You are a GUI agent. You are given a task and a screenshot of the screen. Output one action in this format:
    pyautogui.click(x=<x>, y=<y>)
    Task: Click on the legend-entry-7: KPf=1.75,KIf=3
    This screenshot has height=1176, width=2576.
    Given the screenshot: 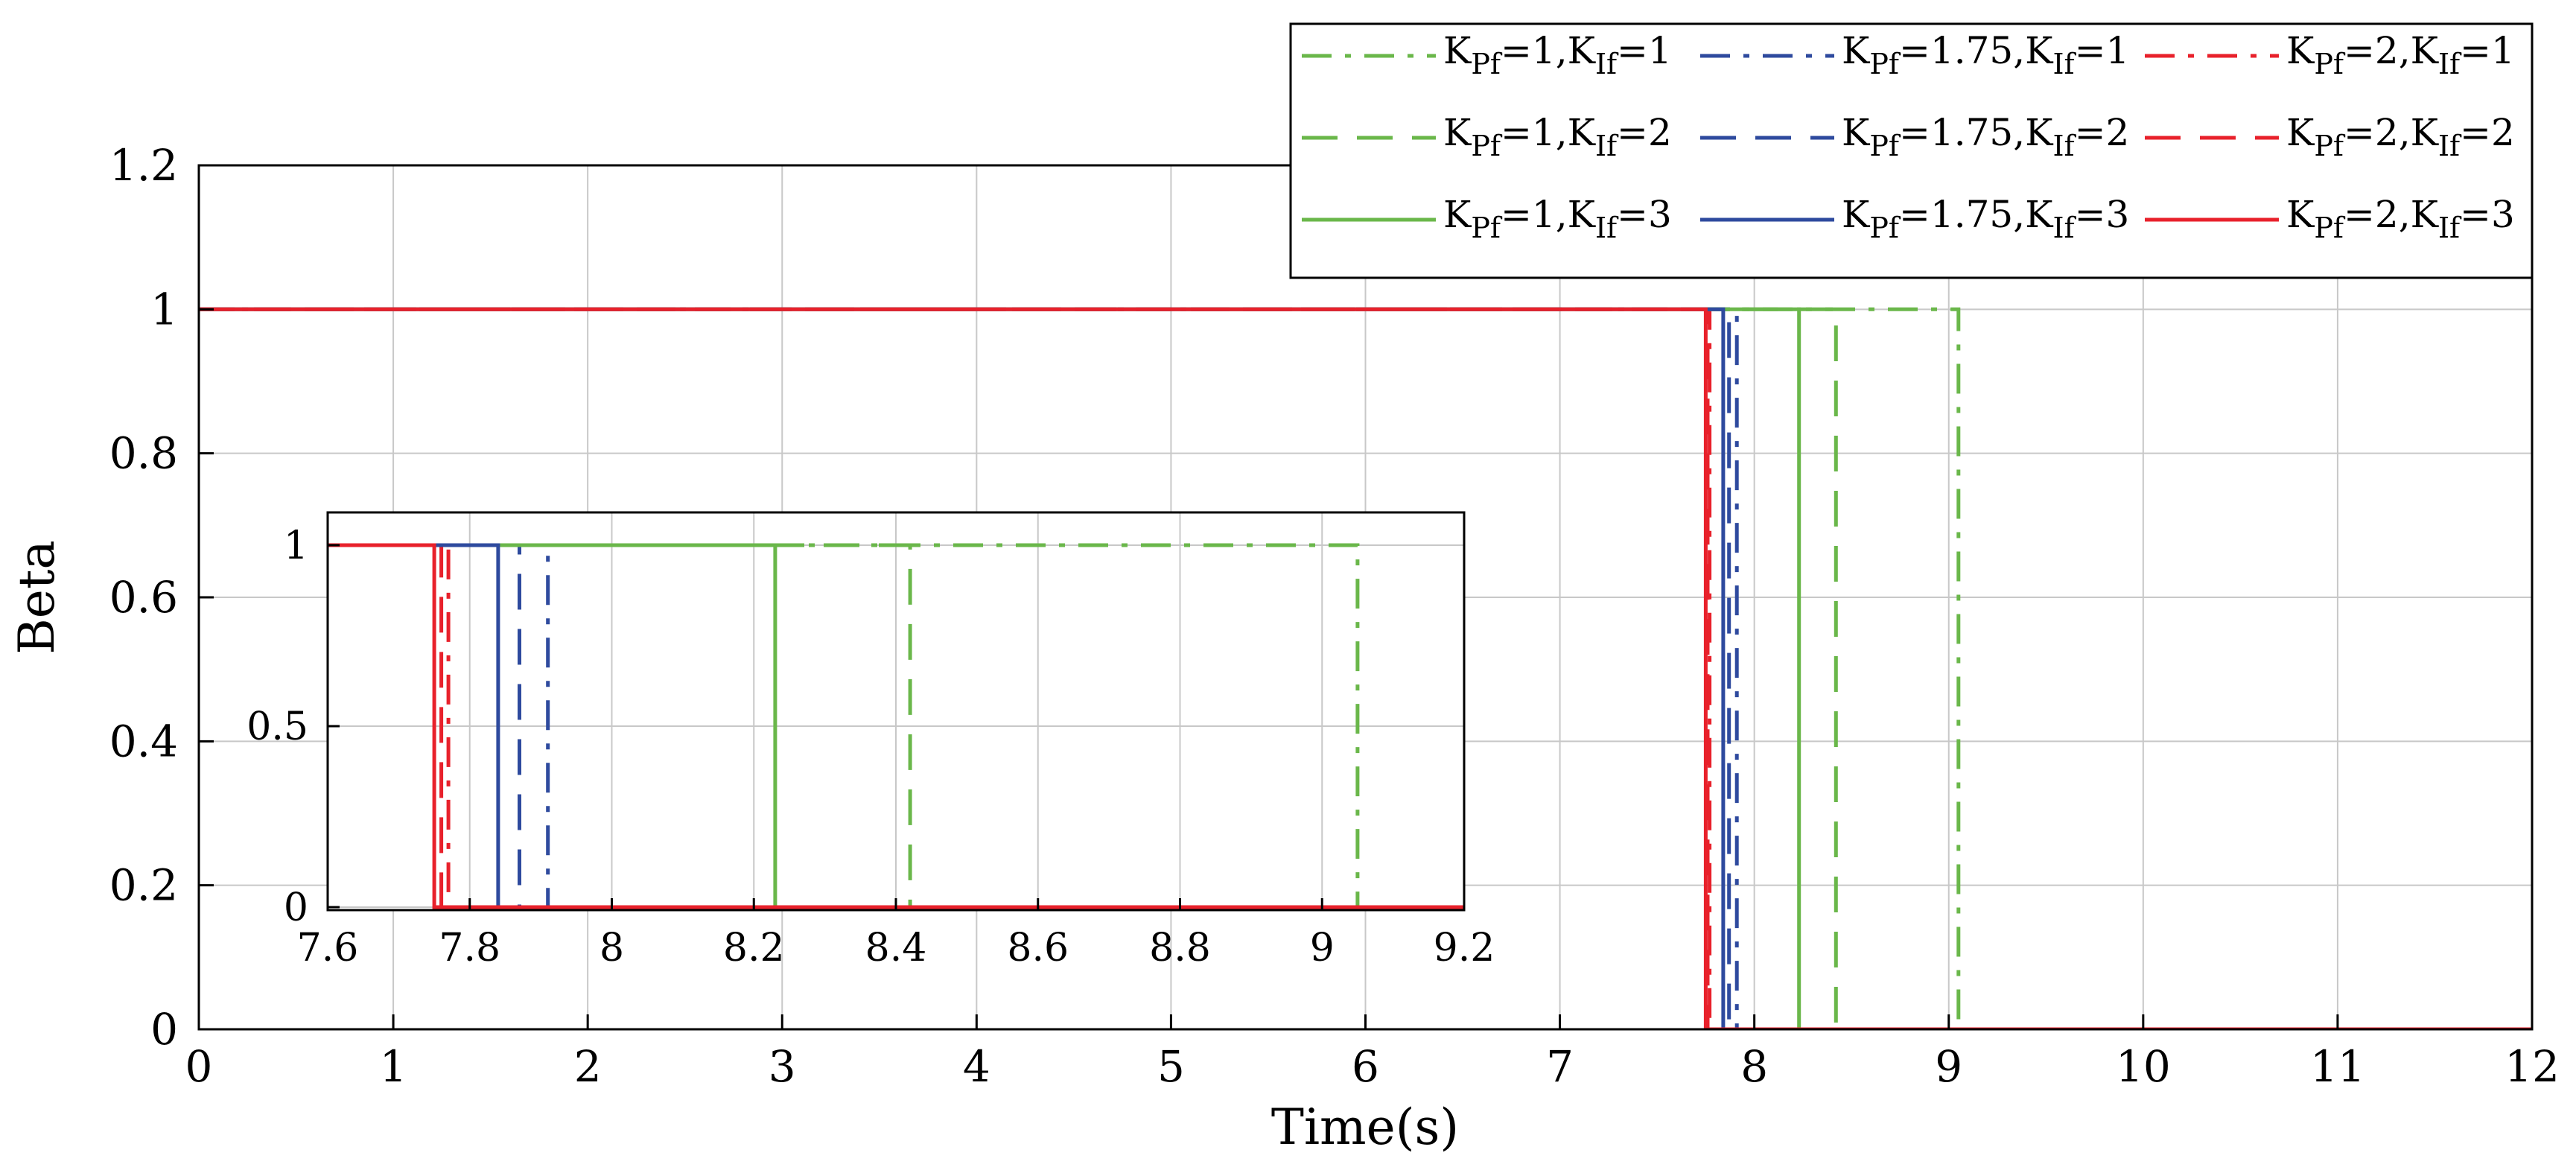 What is the action you would take?
    pyautogui.click(x=1914, y=218)
    